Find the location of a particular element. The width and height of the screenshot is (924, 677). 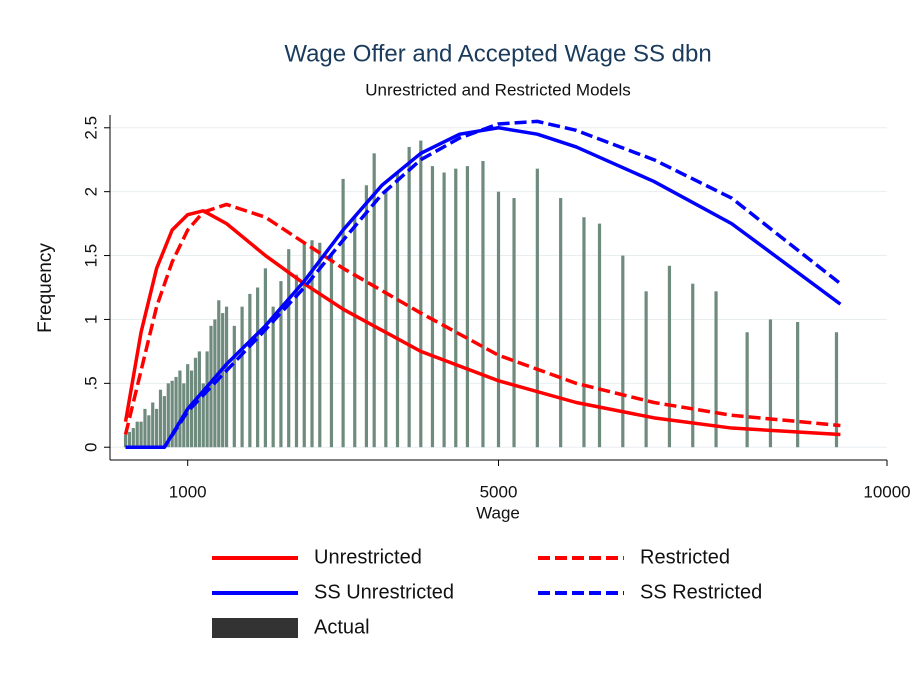

x-tick-label: 1000 is located at coordinates (188, 491).